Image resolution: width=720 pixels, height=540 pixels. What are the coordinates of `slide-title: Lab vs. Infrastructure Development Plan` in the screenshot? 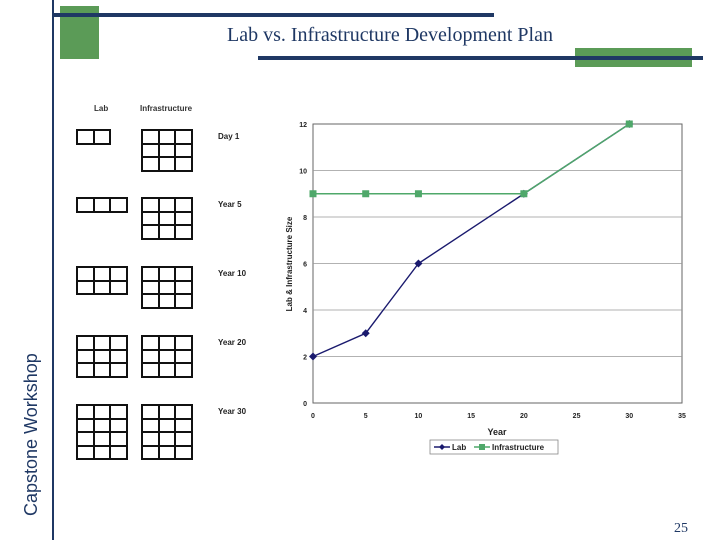 It's located at (389, 35).